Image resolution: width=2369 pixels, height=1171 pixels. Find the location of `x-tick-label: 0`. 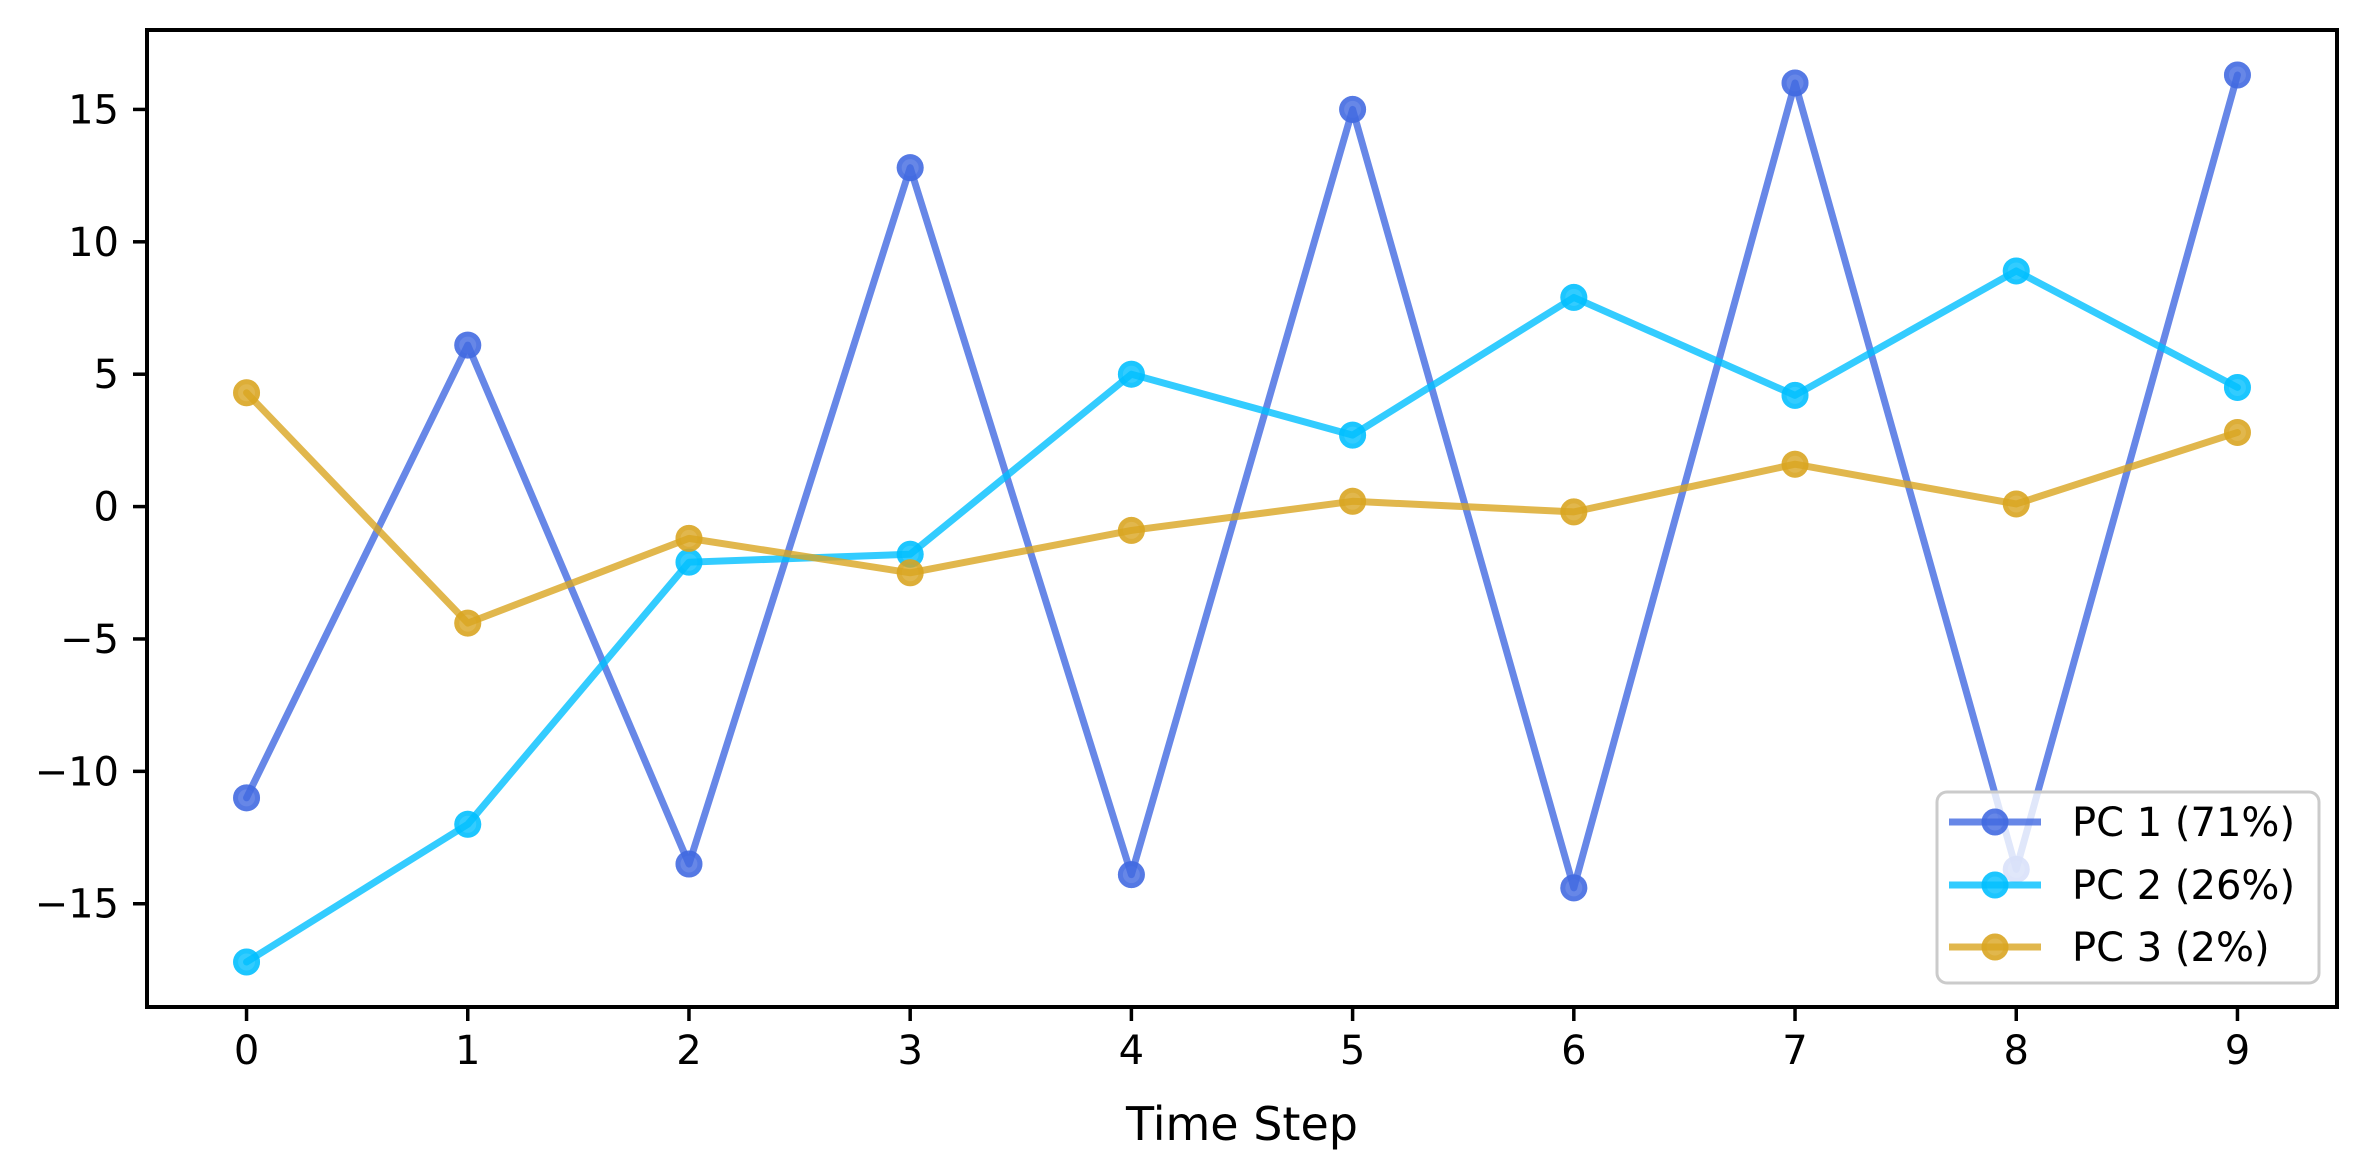

x-tick-label: 0 is located at coordinates (246, 1051).